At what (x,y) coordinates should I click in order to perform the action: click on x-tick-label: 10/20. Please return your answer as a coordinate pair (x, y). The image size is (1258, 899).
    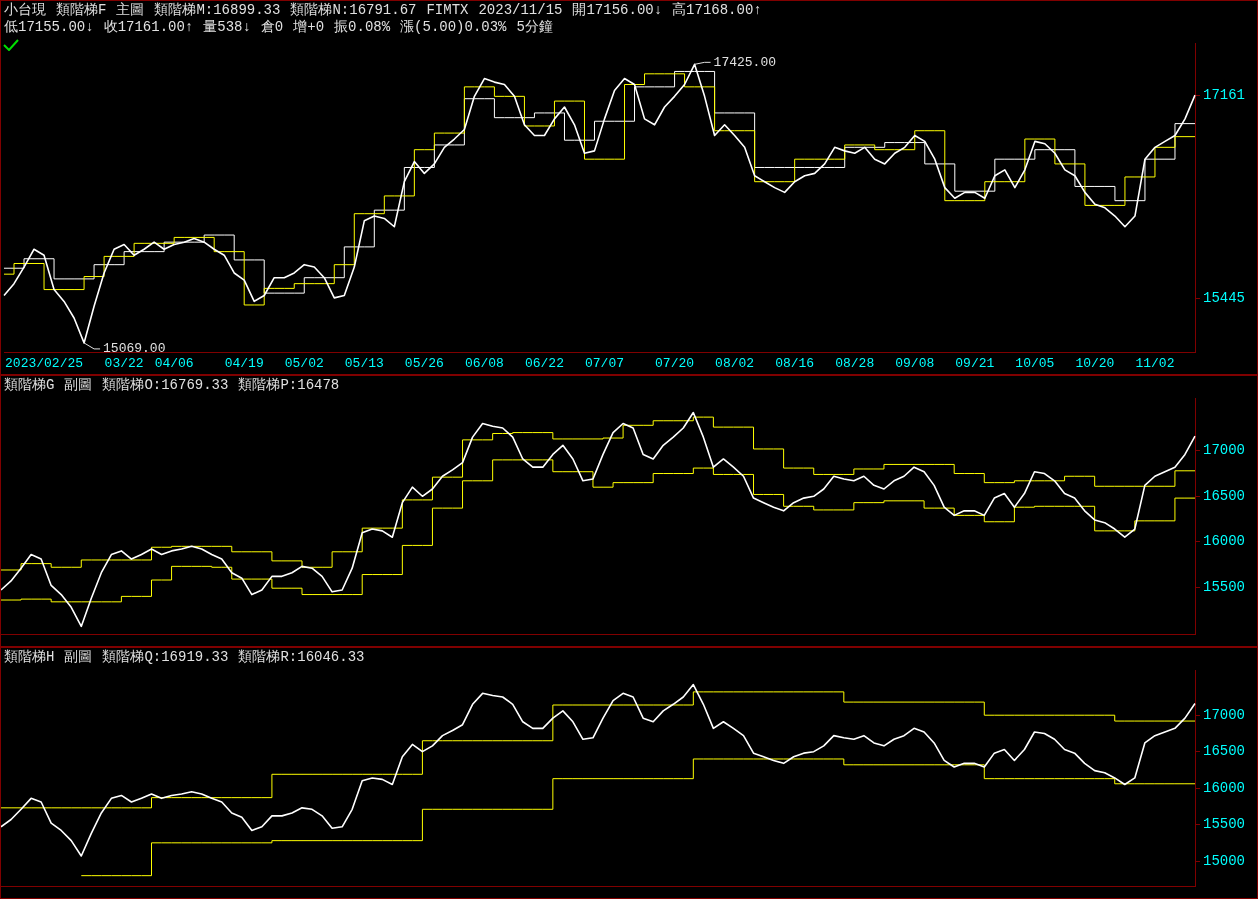
    Looking at the image, I should click on (1095, 363).